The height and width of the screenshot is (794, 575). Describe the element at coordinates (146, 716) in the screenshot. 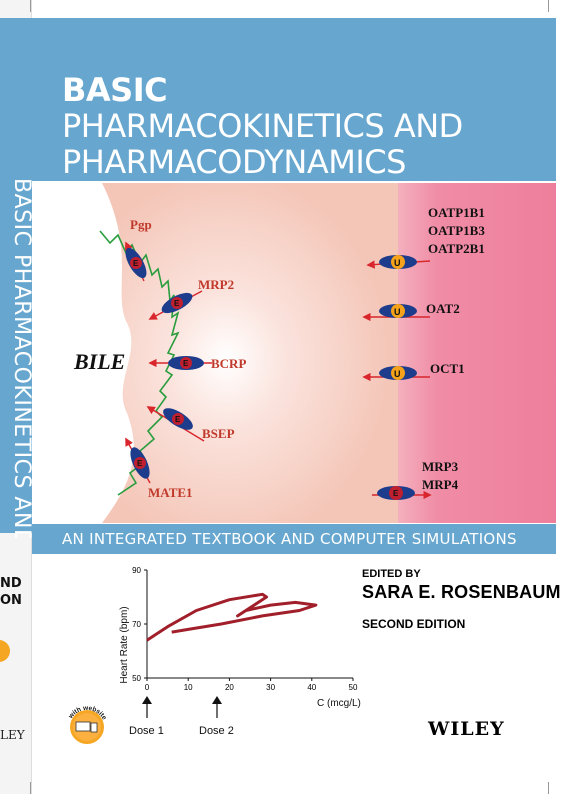

I see `dose-1-marker: Dose 1` at that location.